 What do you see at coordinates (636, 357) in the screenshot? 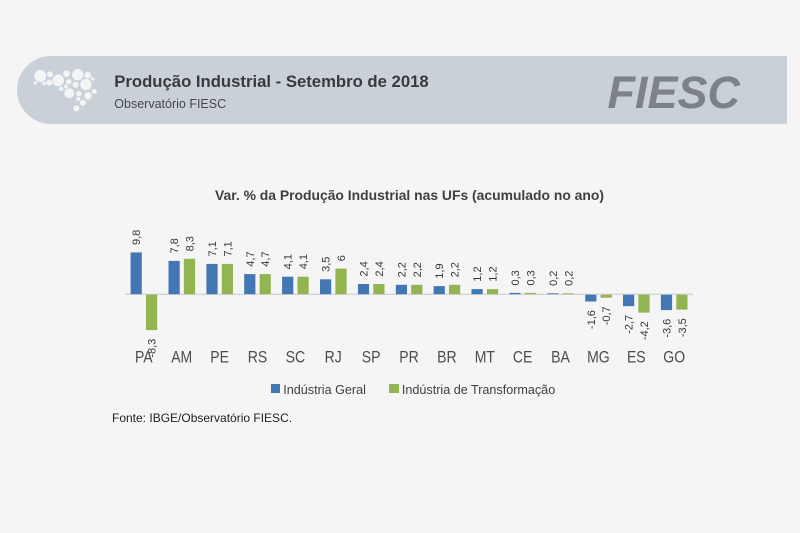
I see `svg-text: ES` at bounding box center [636, 357].